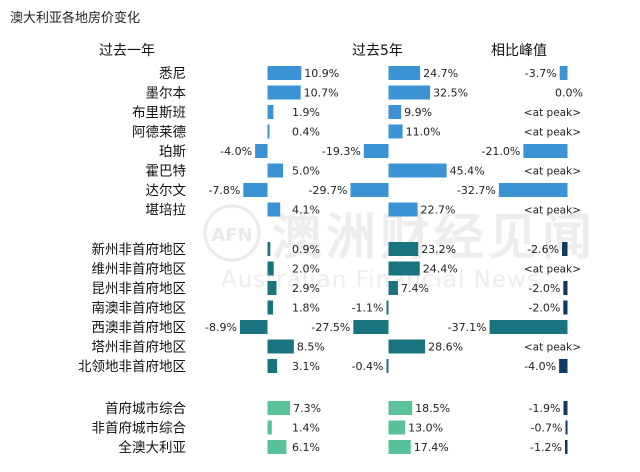 Image resolution: width=640 pixels, height=472 pixels. I want to click on value-label-y1: 6.1%, so click(306, 447).